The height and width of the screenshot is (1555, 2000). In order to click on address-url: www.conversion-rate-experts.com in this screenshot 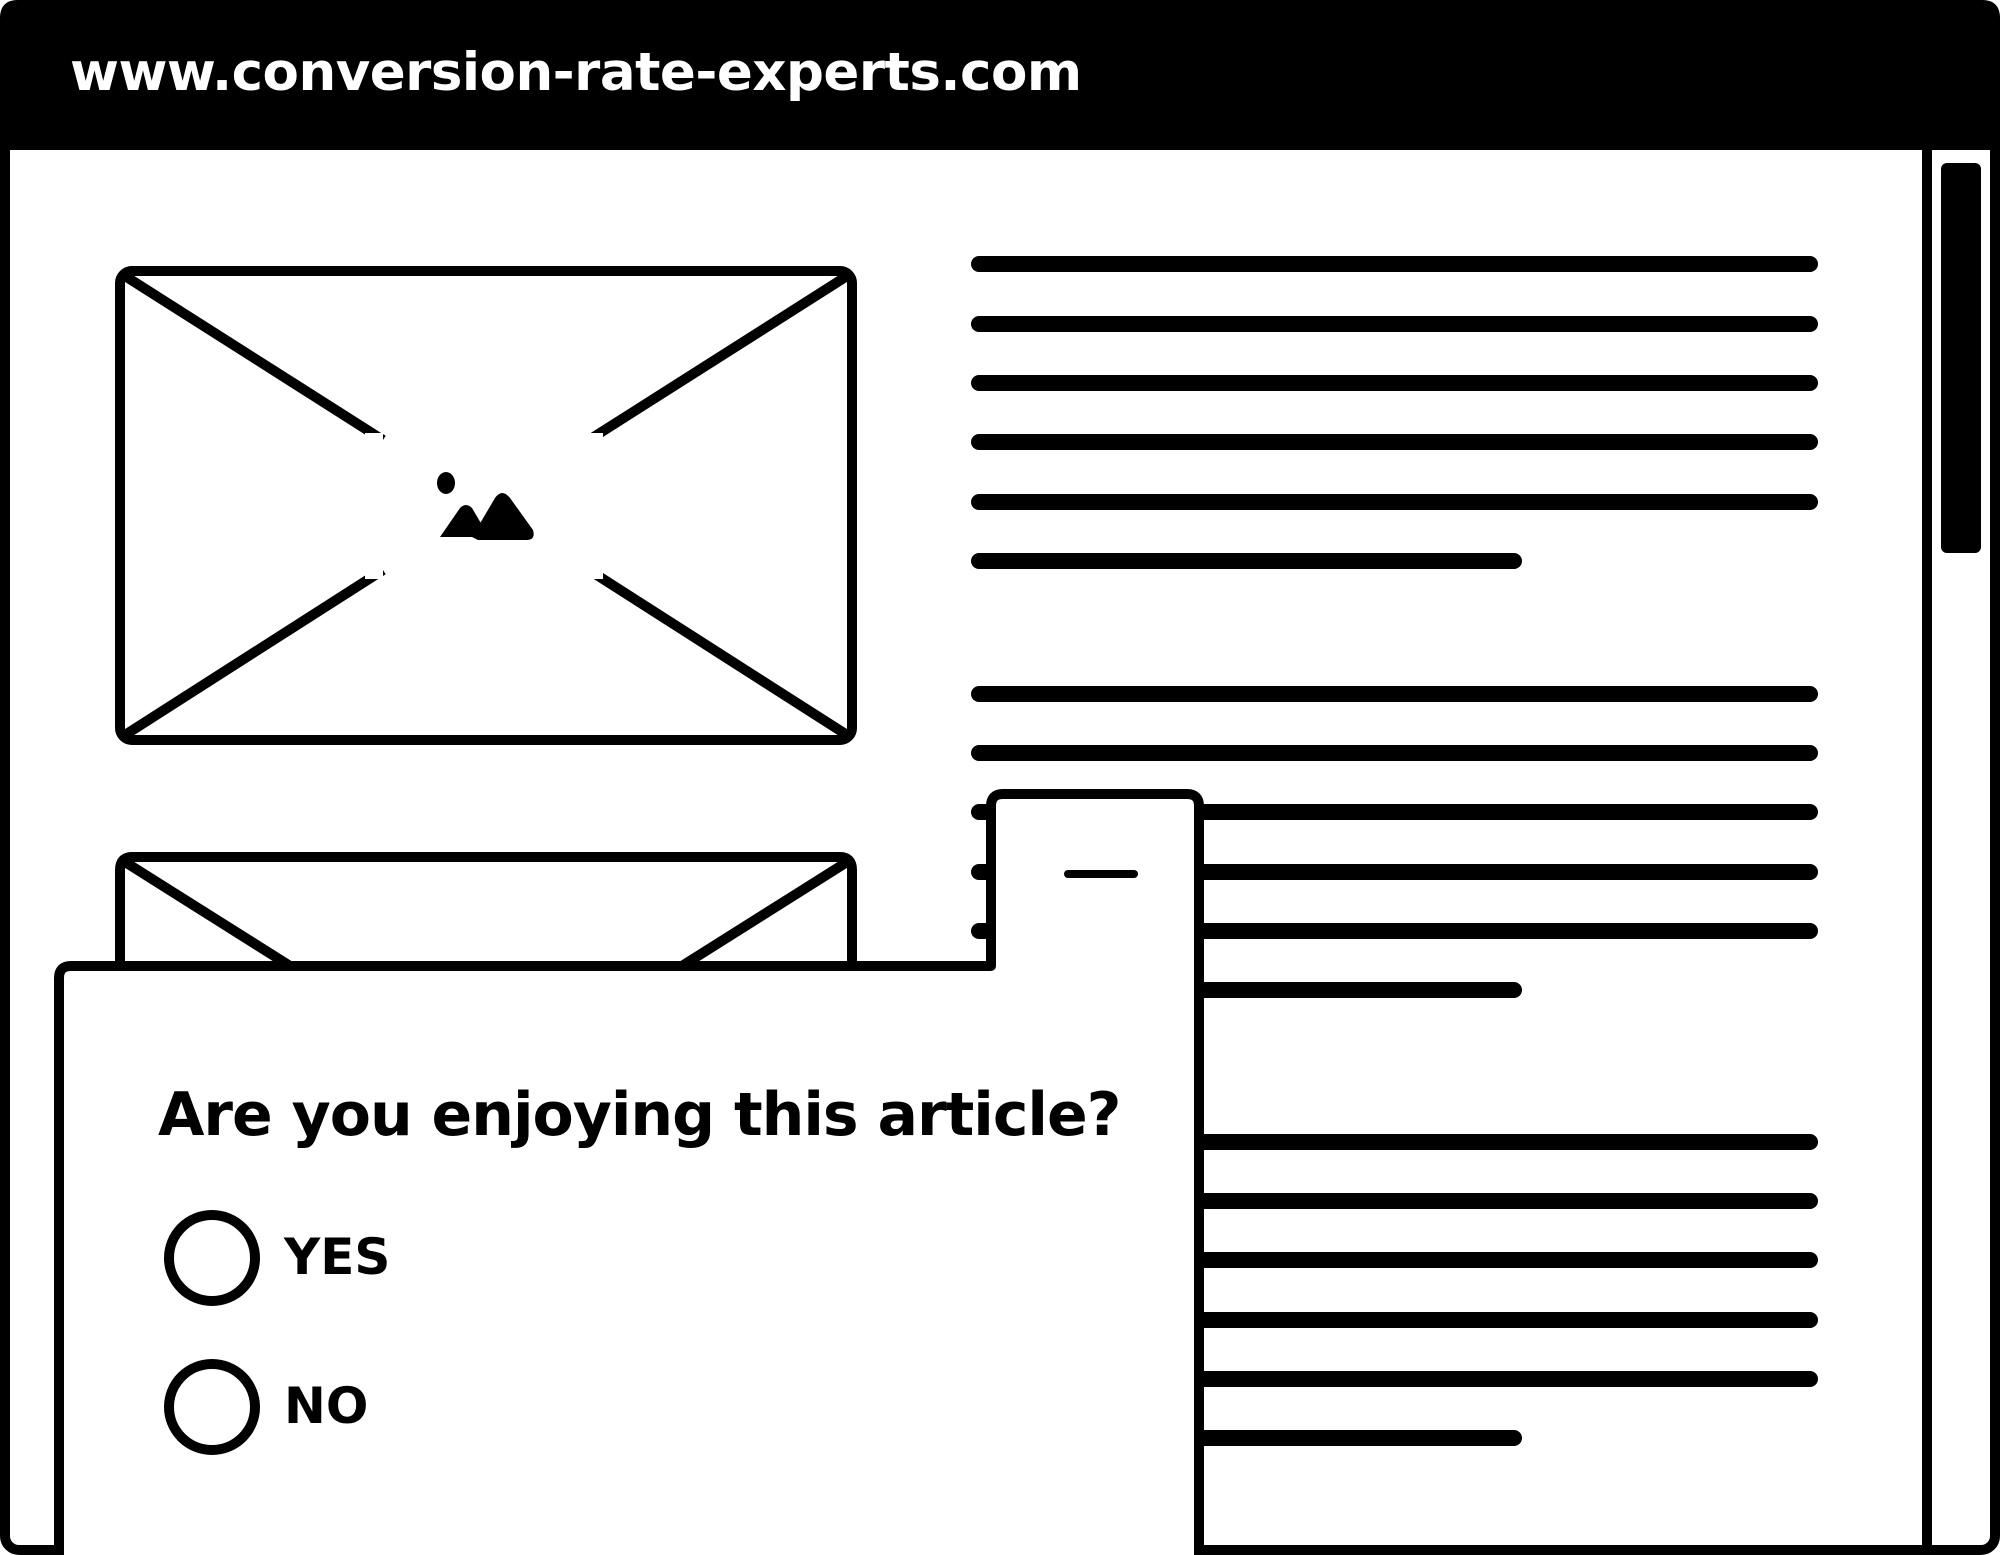, I will do `click(576, 72)`.